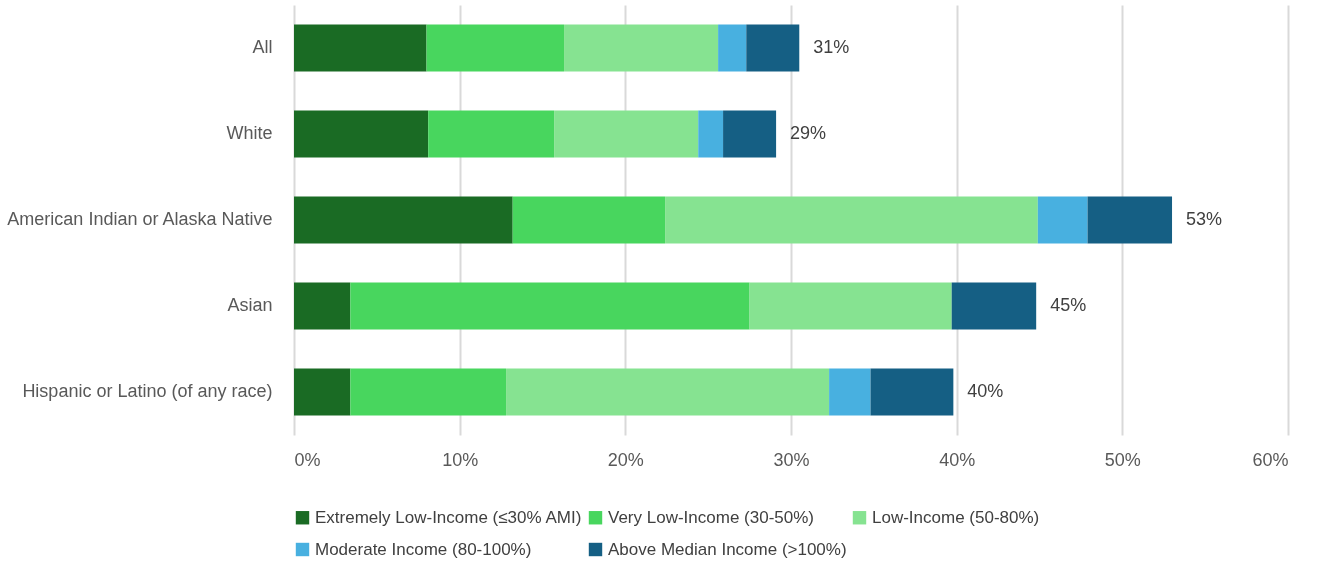 The image size is (1318, 563). What do you see at coordinates (307, 459) in the screenshot?
I see `x-tick-label: 0%` at bounding box center [307, 459].